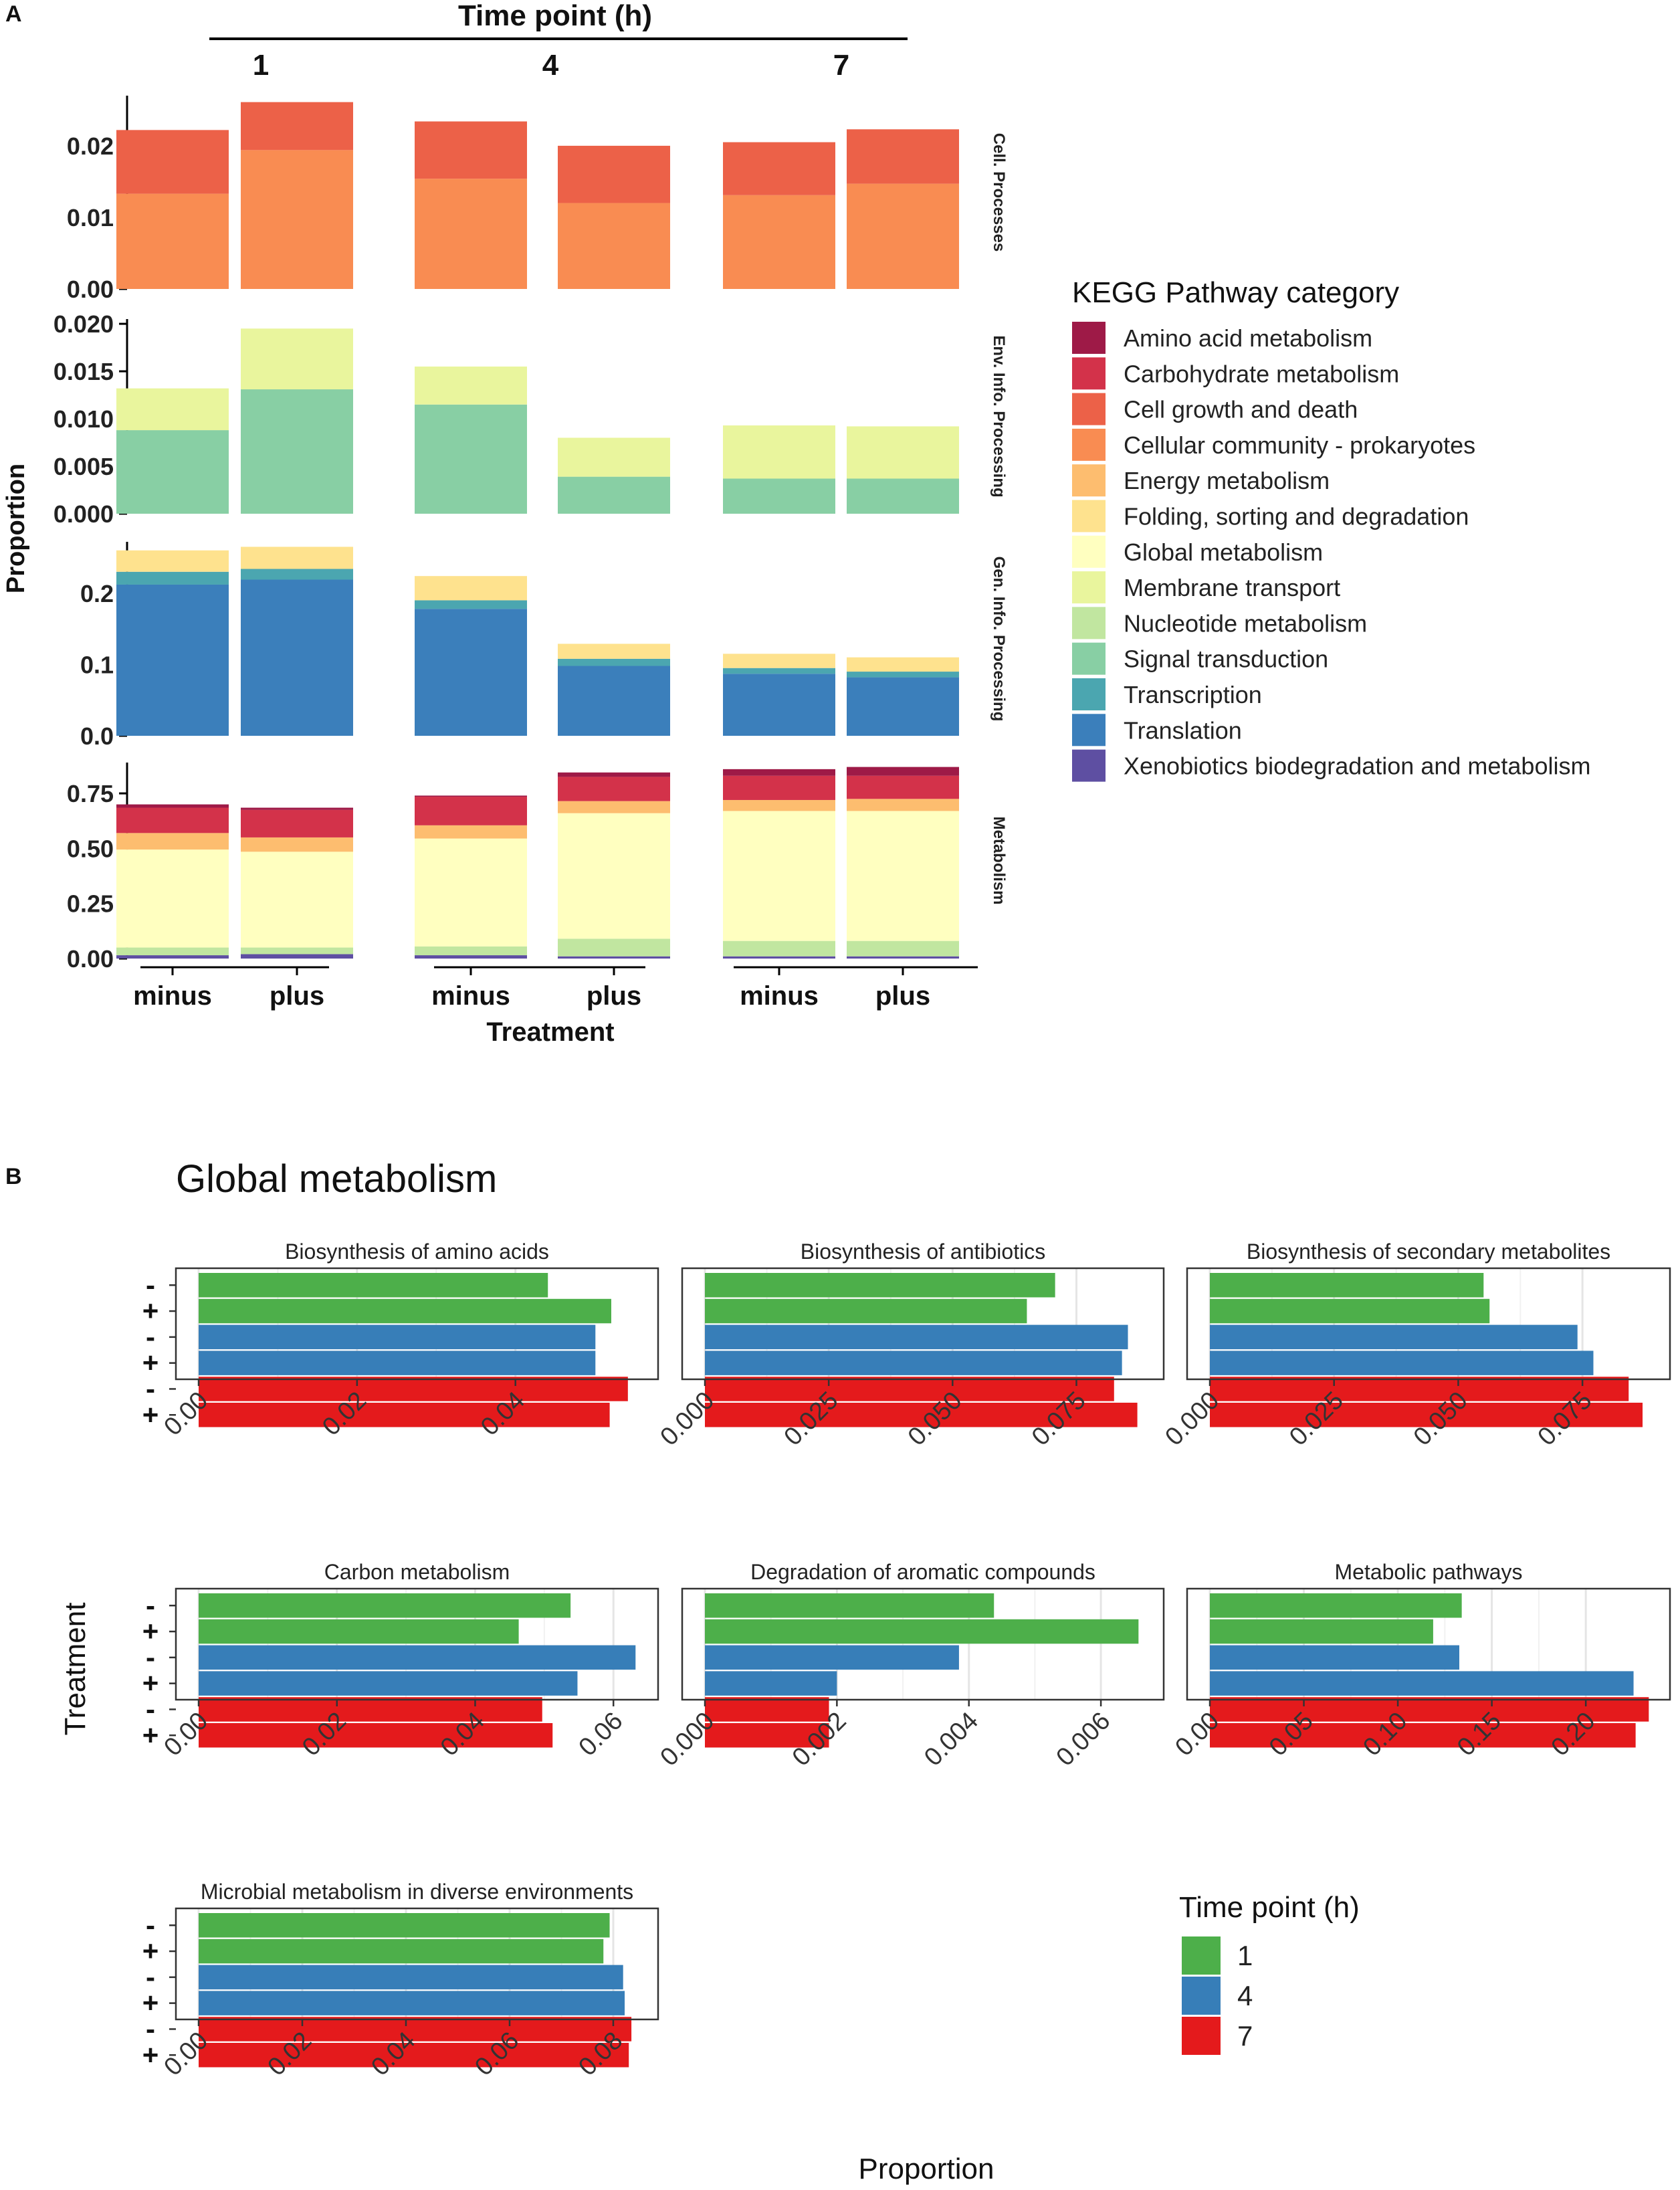  Describe the element at coordinates (297, 451) in the screenshot. I see `bar-segment-env-info-processing-t1-plus-signal-transduction` at that location.